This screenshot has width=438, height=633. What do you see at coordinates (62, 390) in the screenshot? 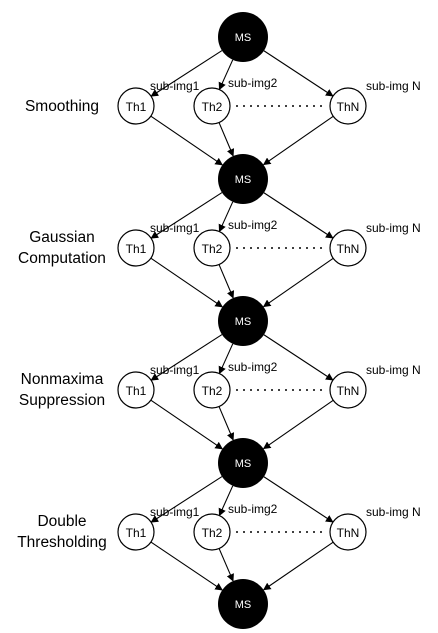
I see `stage-label: Nonmaxima Suppression` at bounding box center [62, 390].